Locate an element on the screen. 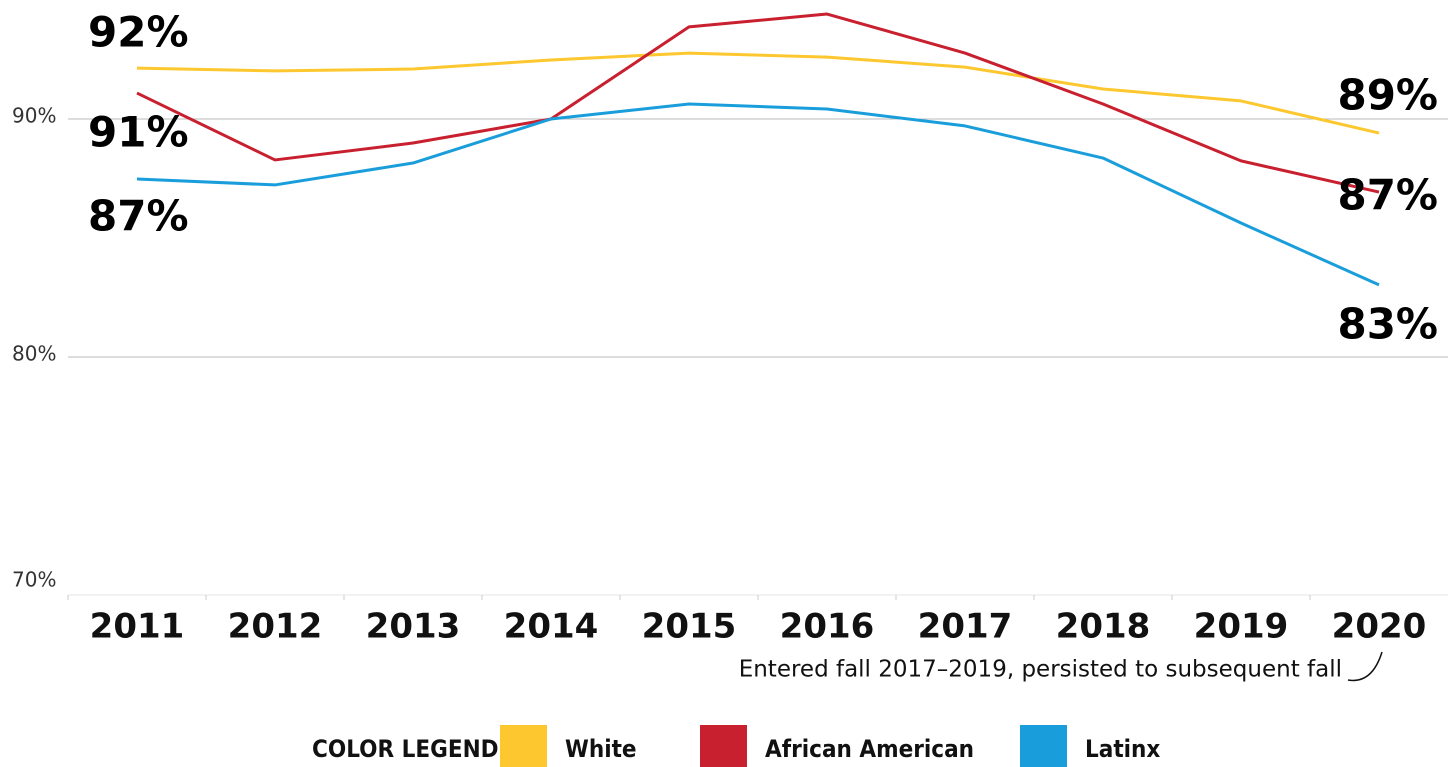 The image size is (1449, 767). x-tick-label: 2011 is located at coordinates (137, 627).